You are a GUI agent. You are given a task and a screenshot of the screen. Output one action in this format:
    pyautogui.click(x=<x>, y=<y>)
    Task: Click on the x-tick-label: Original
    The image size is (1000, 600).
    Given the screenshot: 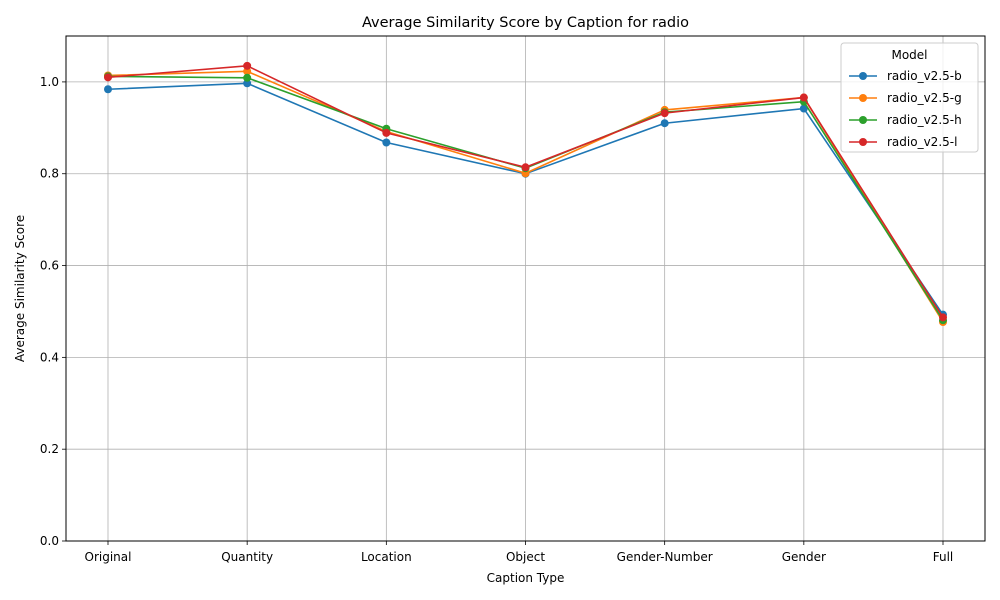 What is the action you would take?
    pyautogui.click(x=108, y=557)
    